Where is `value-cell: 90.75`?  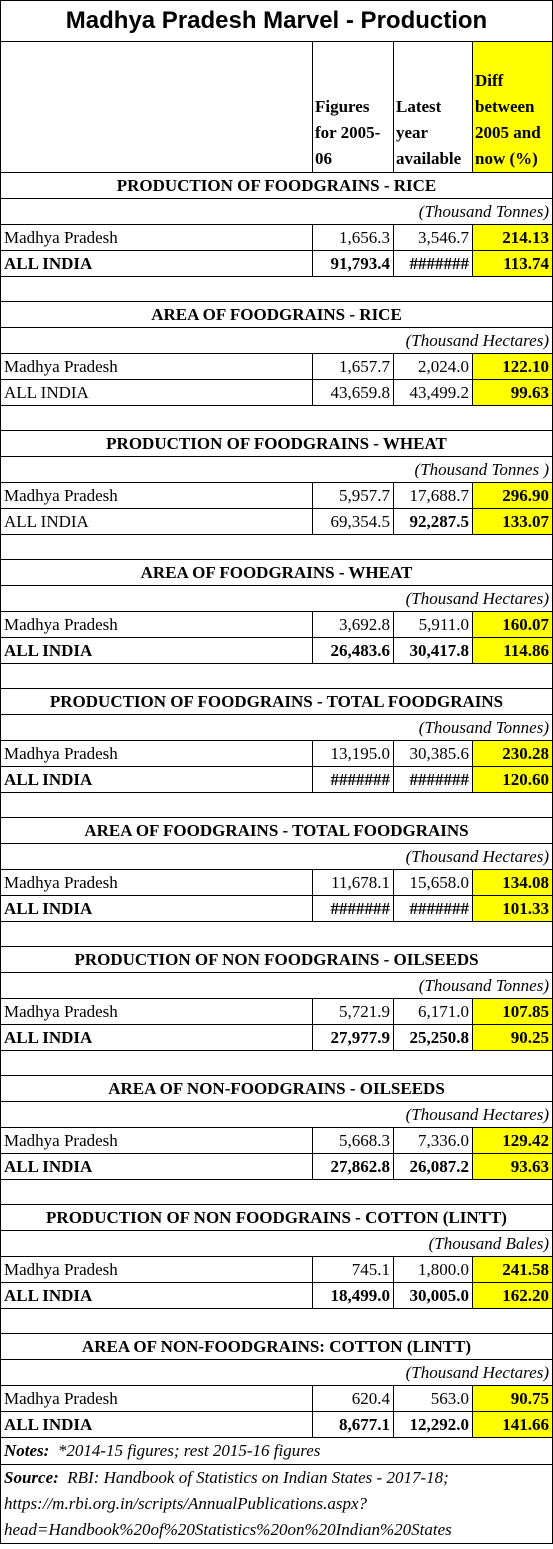 value-cell: 90.75 is located at coordinates (512, 1398).